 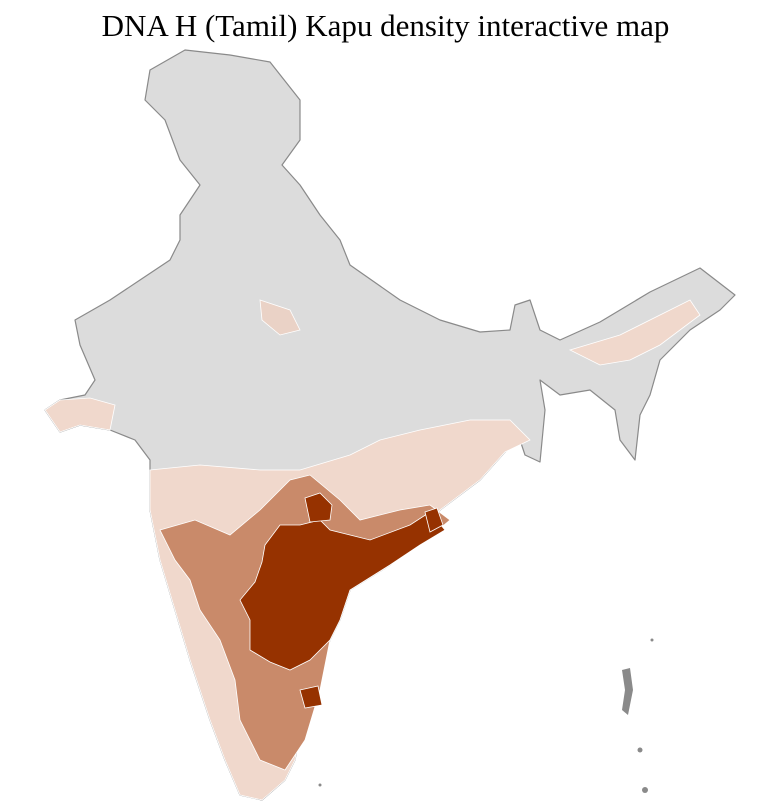 I want to click on region-high-density, so click(x=342, y=591).